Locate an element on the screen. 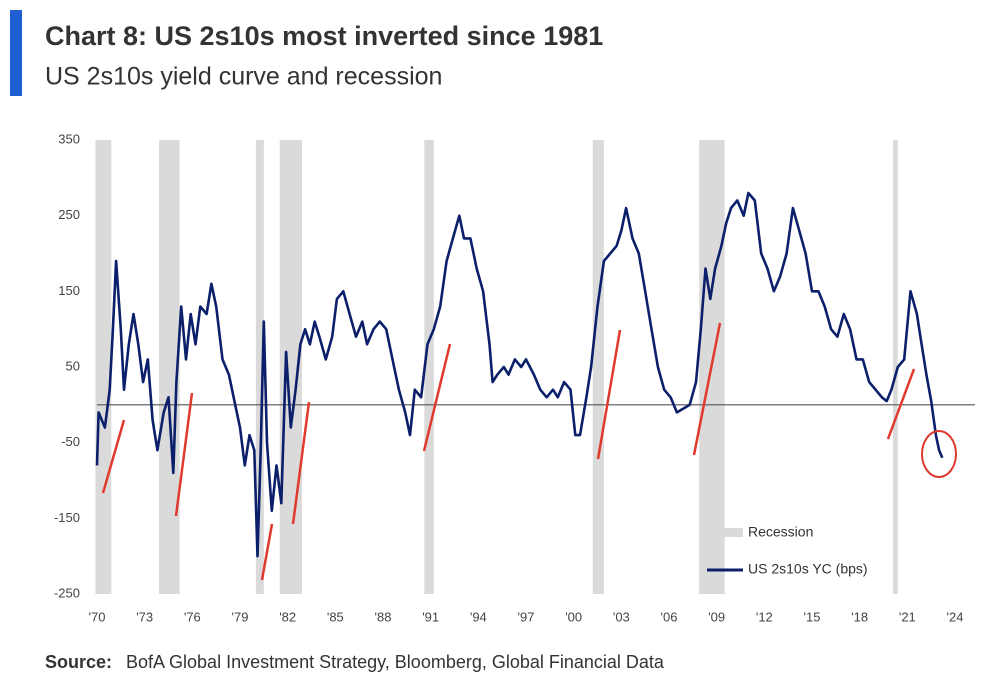 The width and height of the screenshot is (987, 683). x-tick-label: '09 is located at coordinates (716, 616).